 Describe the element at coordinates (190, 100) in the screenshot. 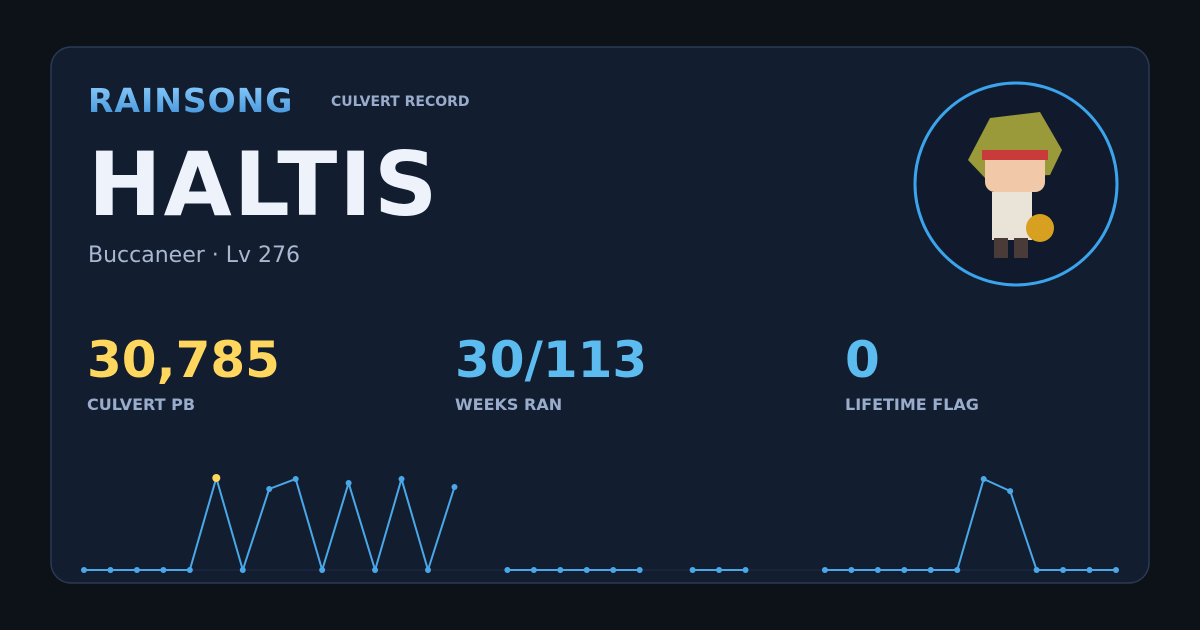

I see `server-name: RAINSONG` at that location.